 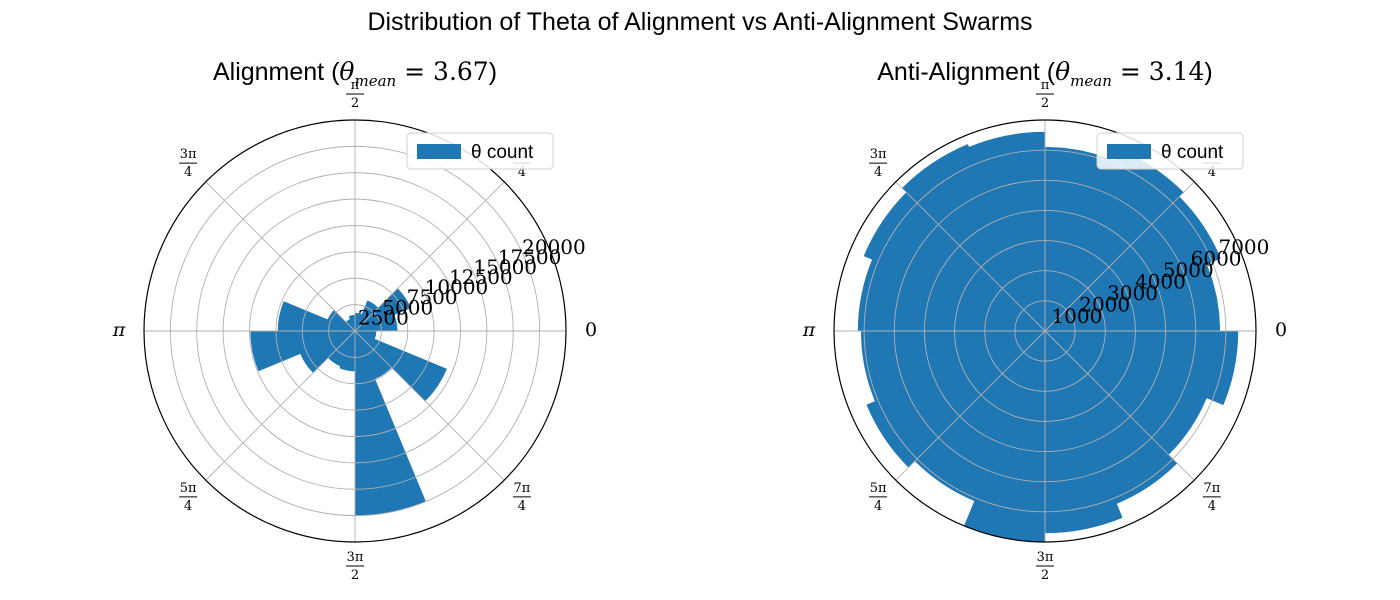 What do you see at coordinates (347, 71) in the screenshot?
I see `left-title-symbol: θ` at bounding box center [347, 71].